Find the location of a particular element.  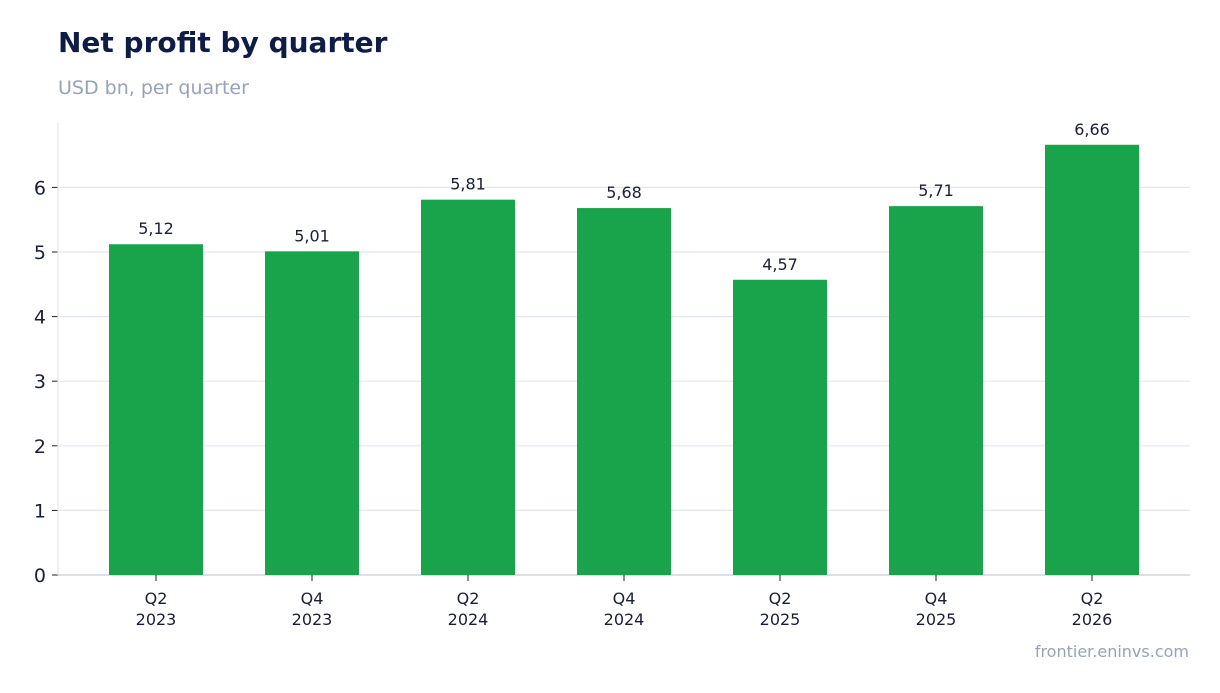

y-tick-label: 5 is located at coordinates (40, 253).